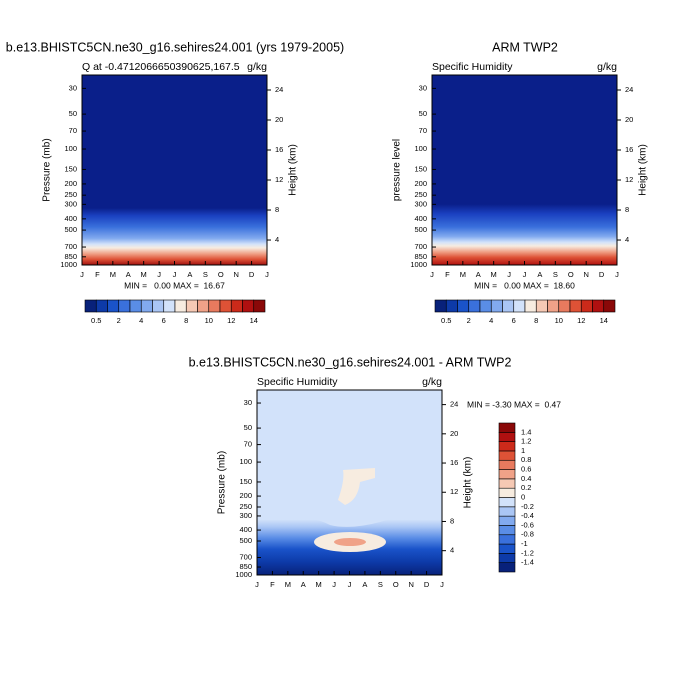 This screenshot has height=700, width=700. What do you see at coordinates (248, 402) in the screenshot?
I see `y-tick-label: 30` at bounding box center [248, 402].